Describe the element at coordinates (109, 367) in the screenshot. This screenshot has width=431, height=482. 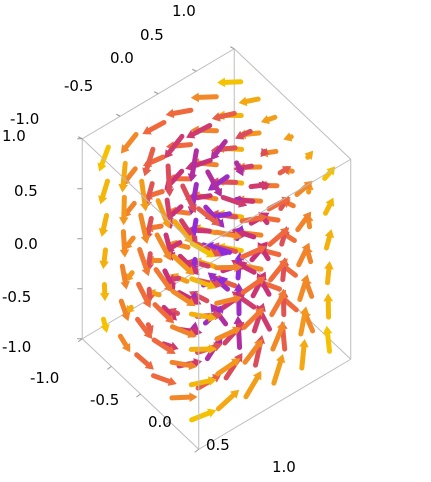
I see `x-tick-mark` at that location.